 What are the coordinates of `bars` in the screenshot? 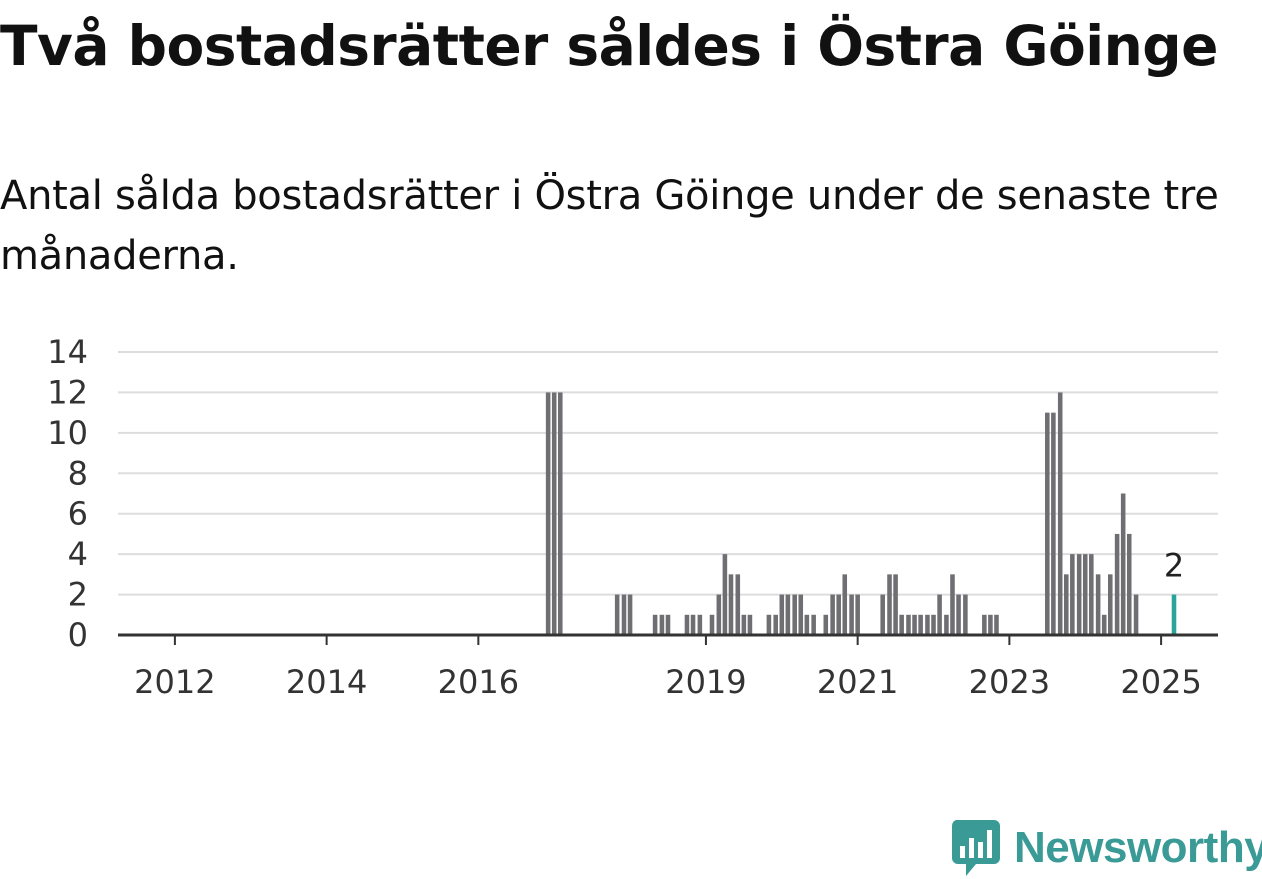 It's located at (861, 513).